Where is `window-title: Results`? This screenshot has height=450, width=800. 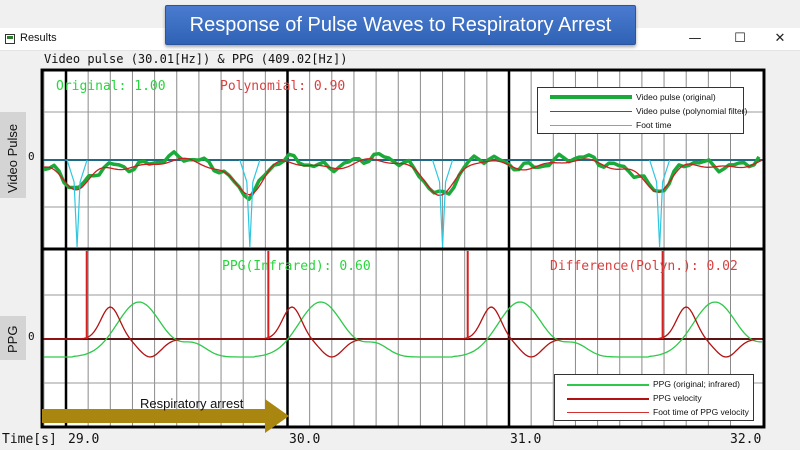 window-title: Results is located at coordinates (38, 38).